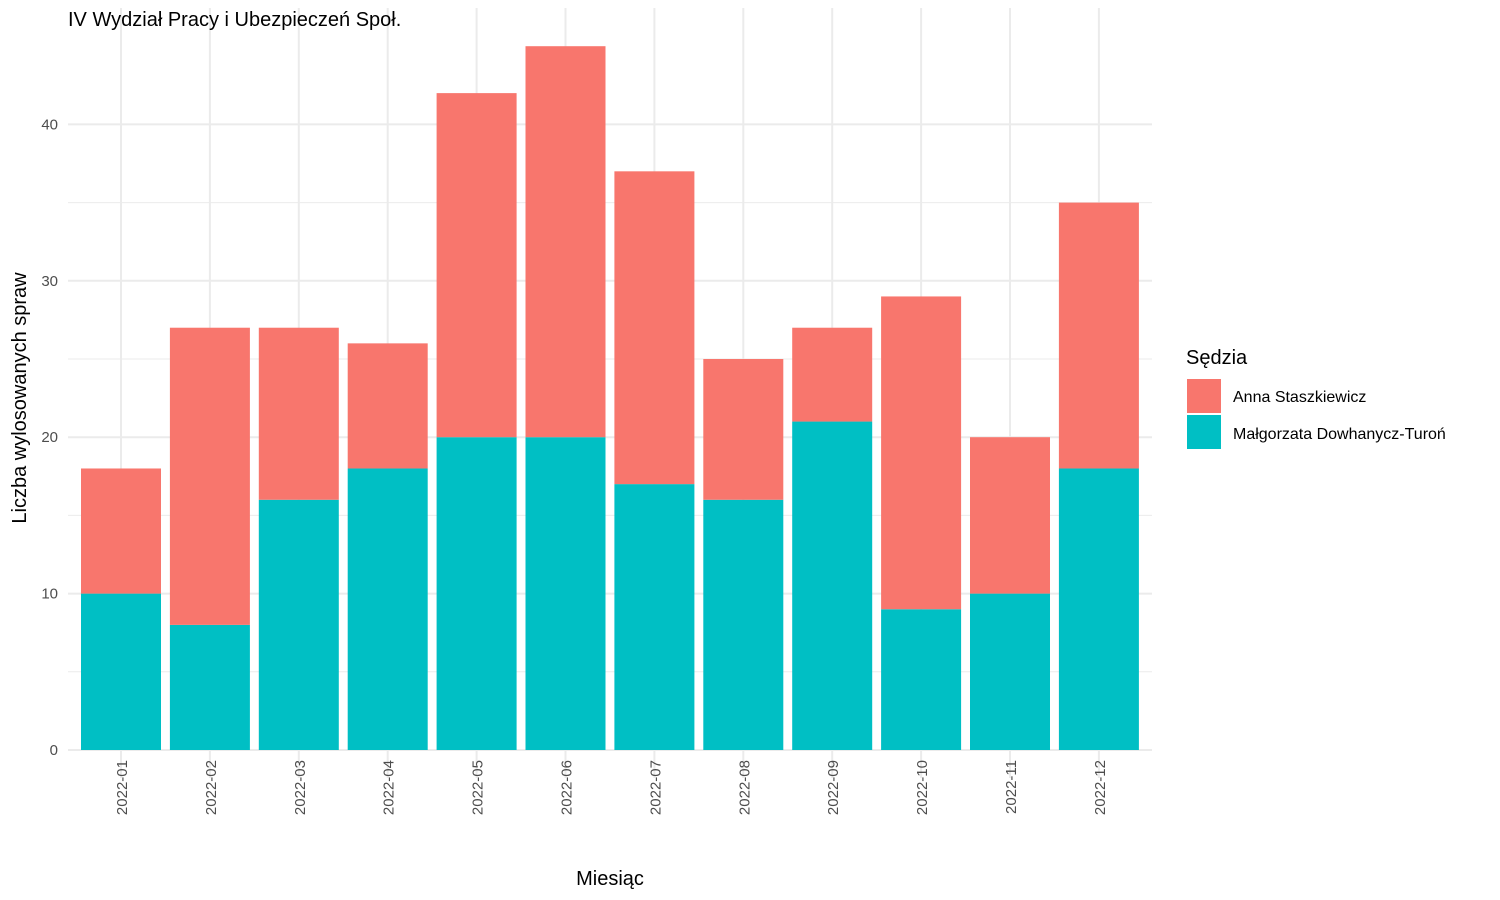 The width and height of the screenshot is (1500, 900). I want to click on legend-label-anna: Anna Staszkiewicz, so click(1299, 397).